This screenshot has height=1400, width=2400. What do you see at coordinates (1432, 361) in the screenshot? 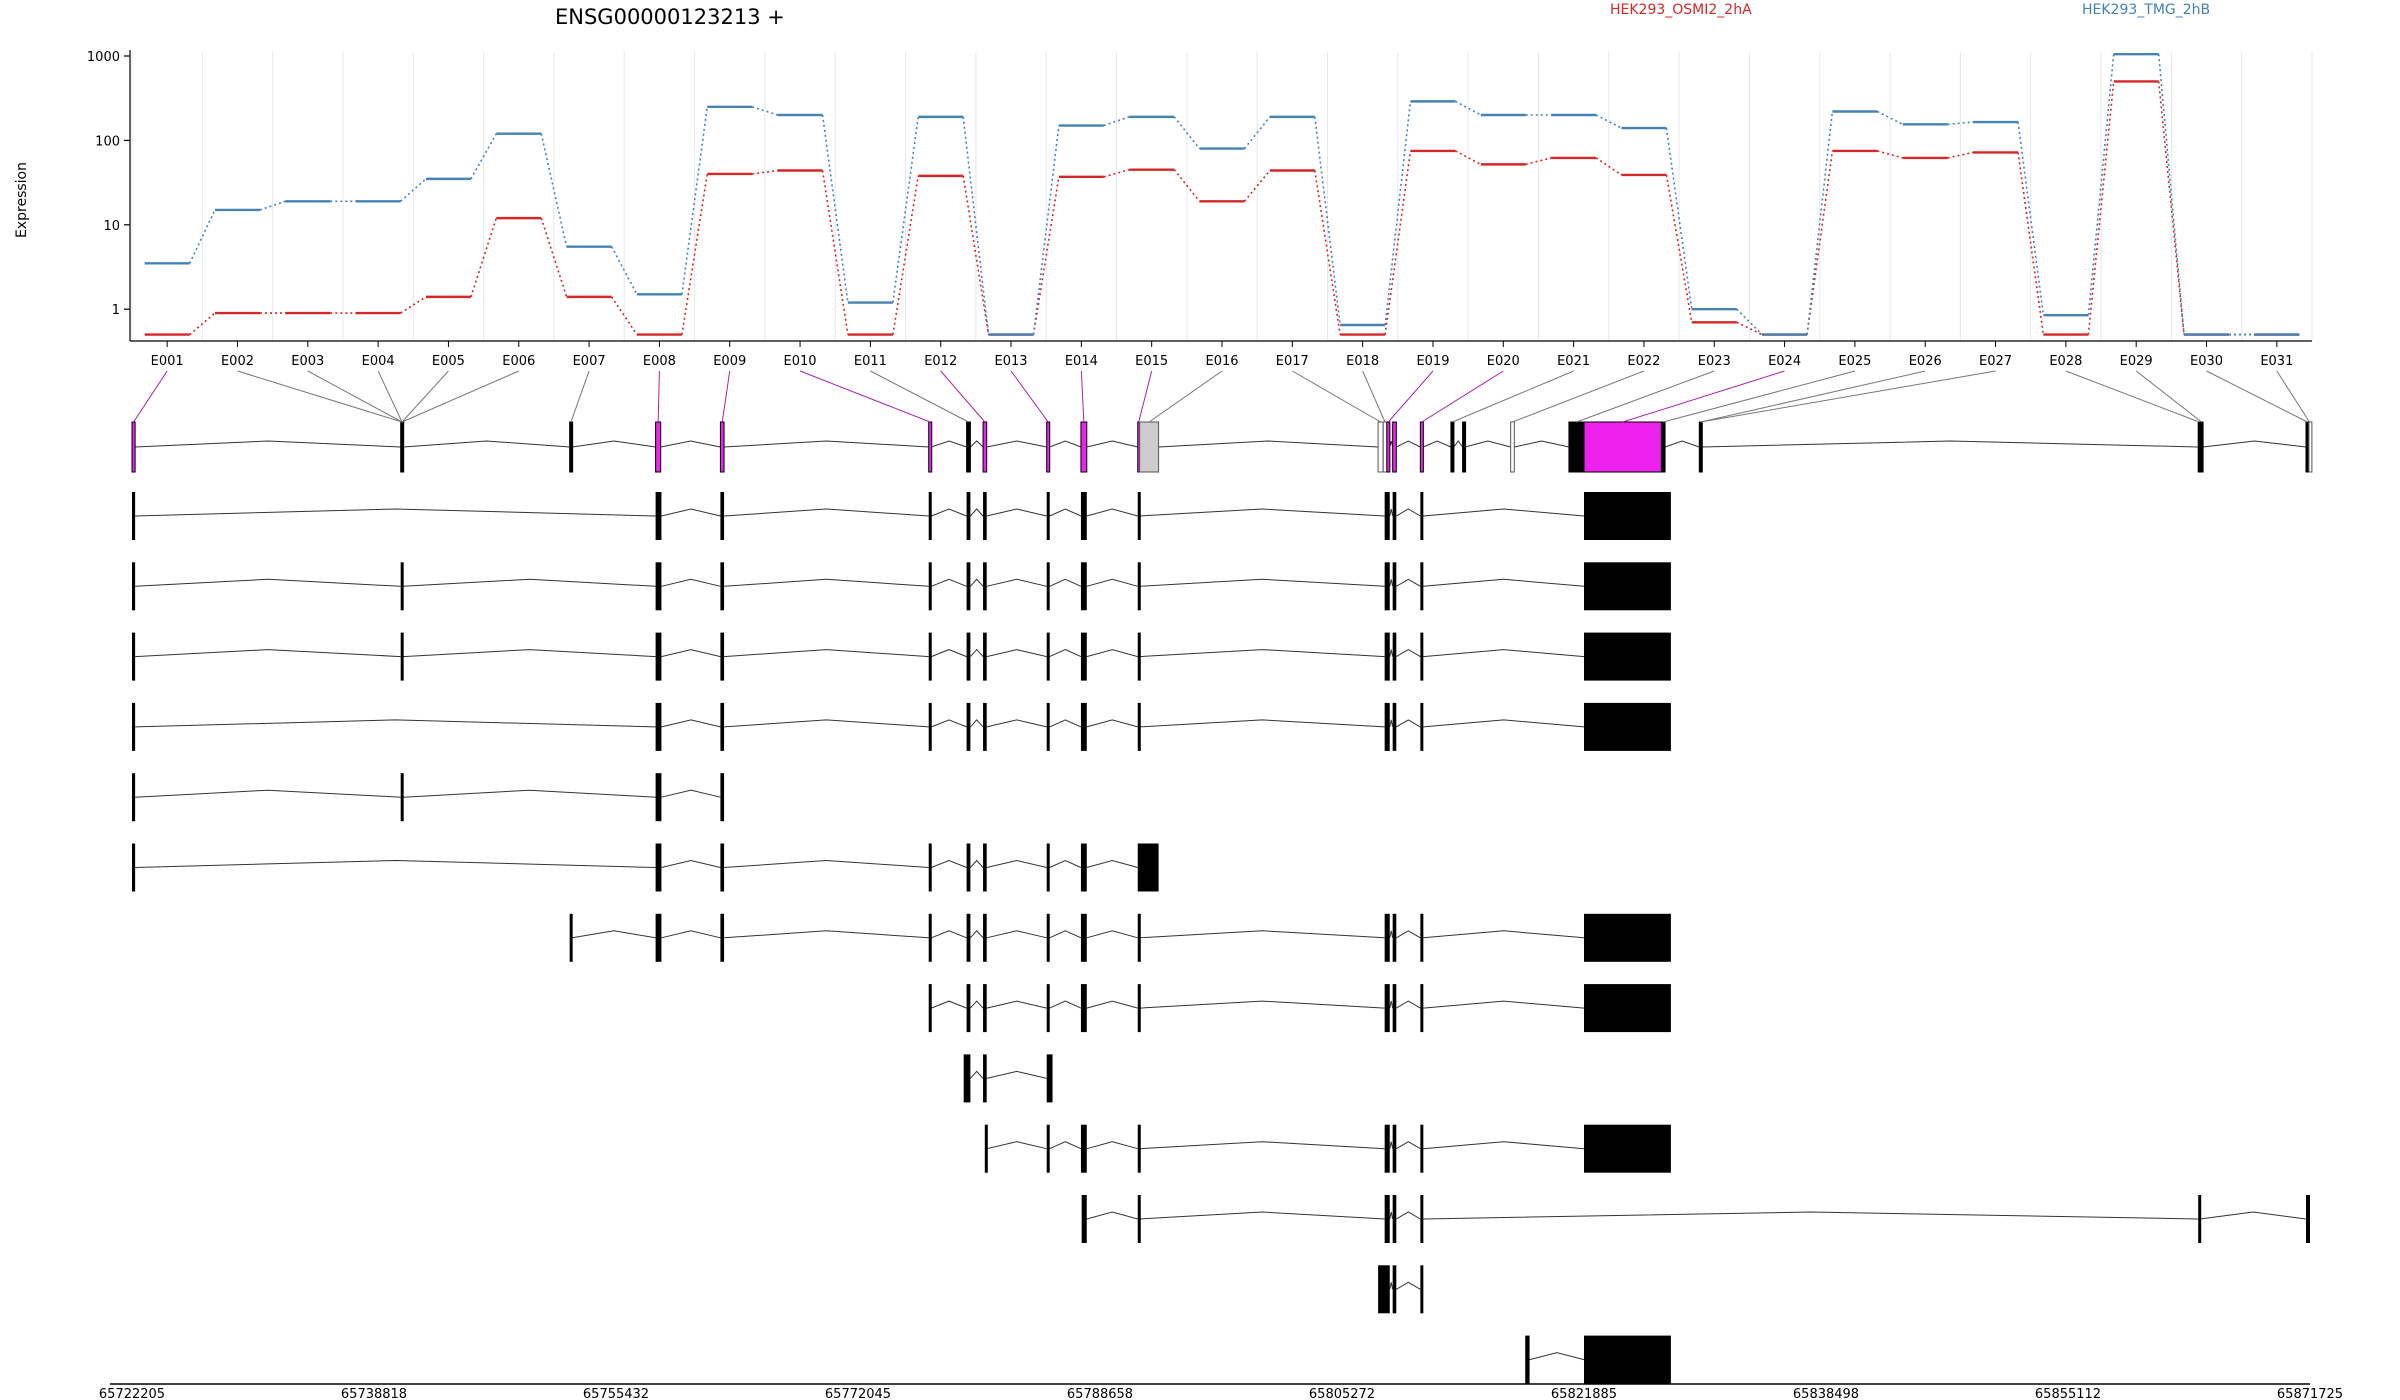
I see `x-tick-label: E019` at bounding box center [1432, 361].